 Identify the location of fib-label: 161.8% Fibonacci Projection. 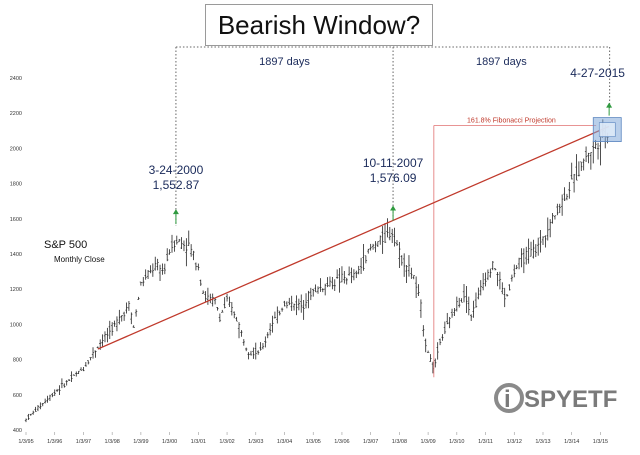
(511, 121).